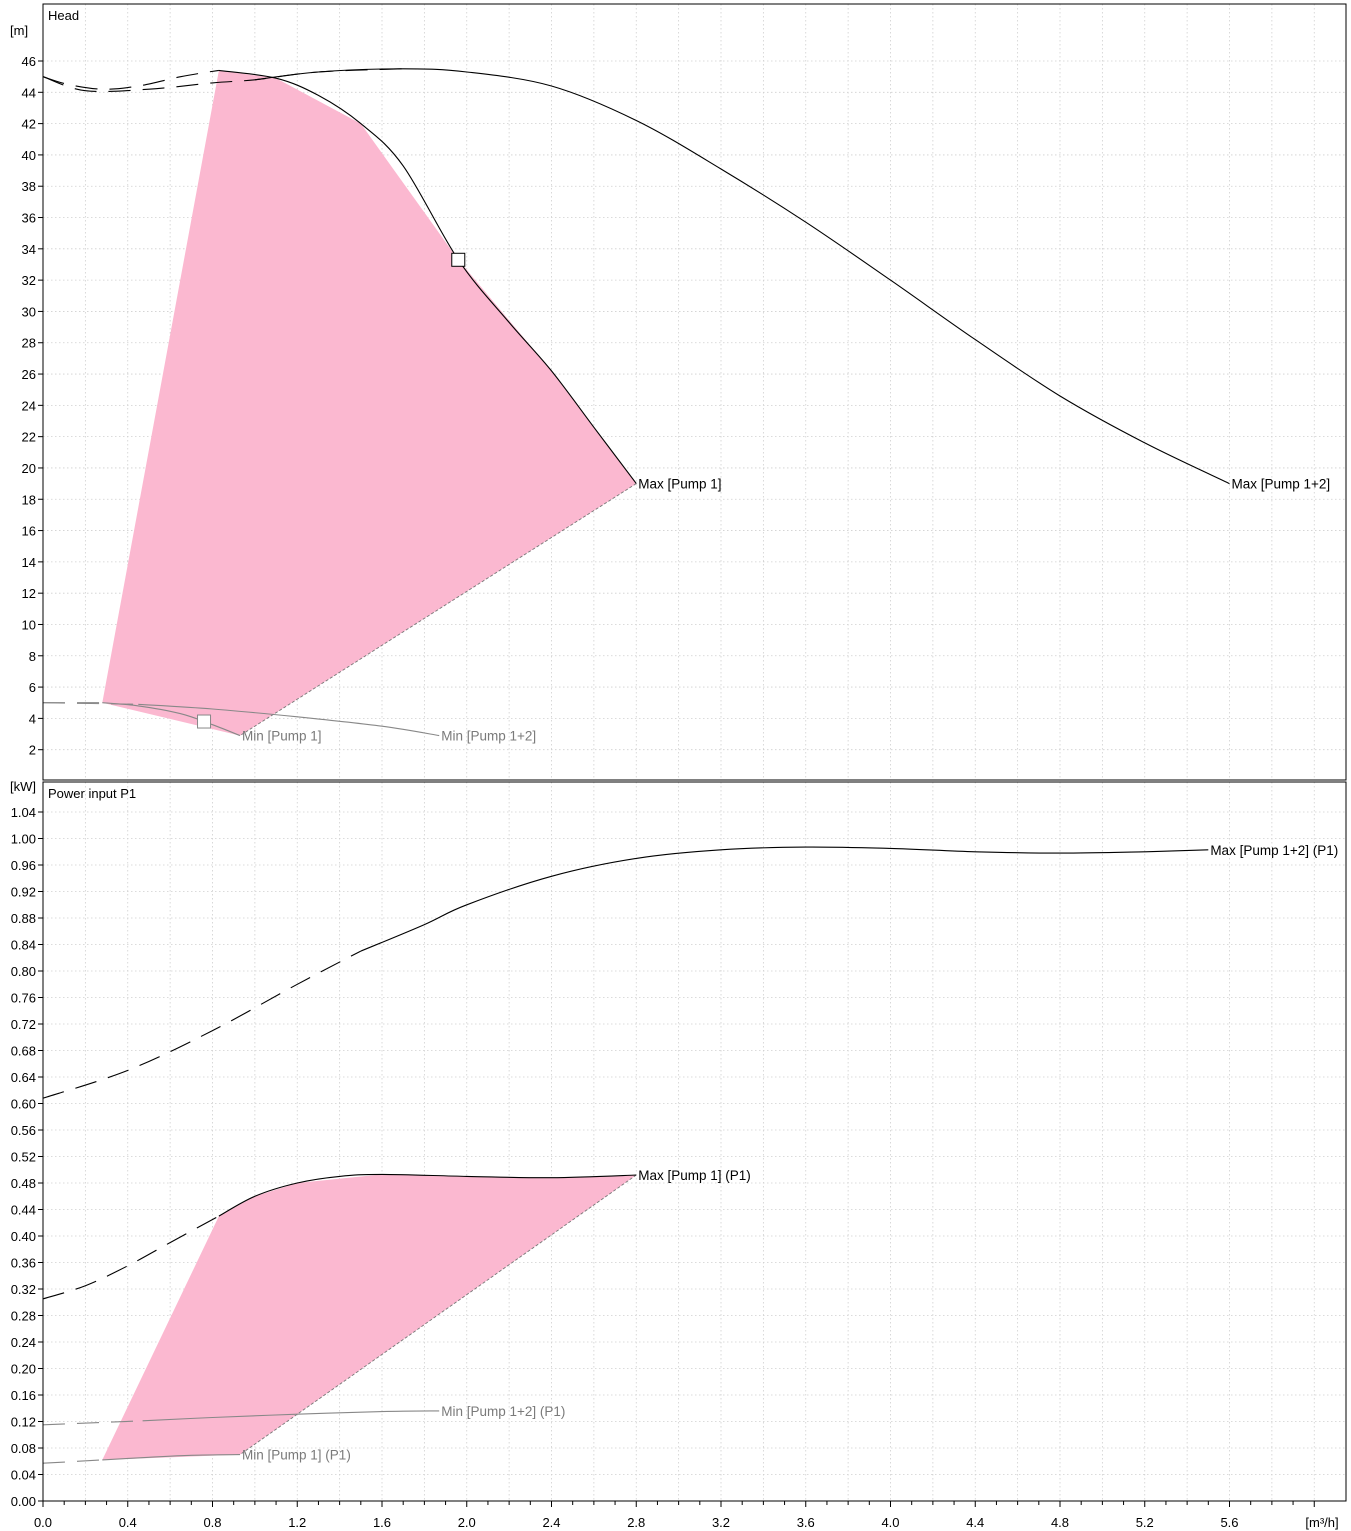  I want to click on y-tick-label: 0.52, so click(23, 1157).